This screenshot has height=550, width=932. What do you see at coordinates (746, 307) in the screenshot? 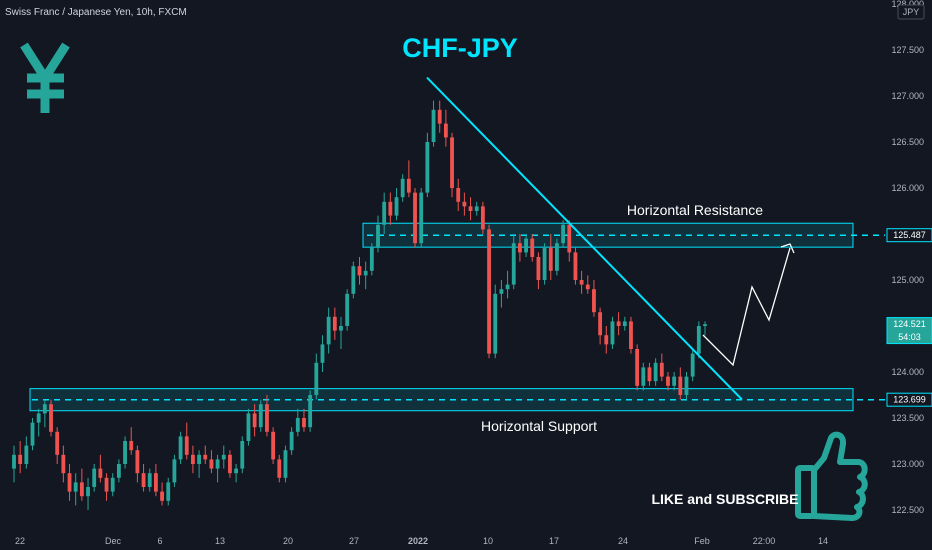
I see `projection-path` at bounding box center [746, 307].